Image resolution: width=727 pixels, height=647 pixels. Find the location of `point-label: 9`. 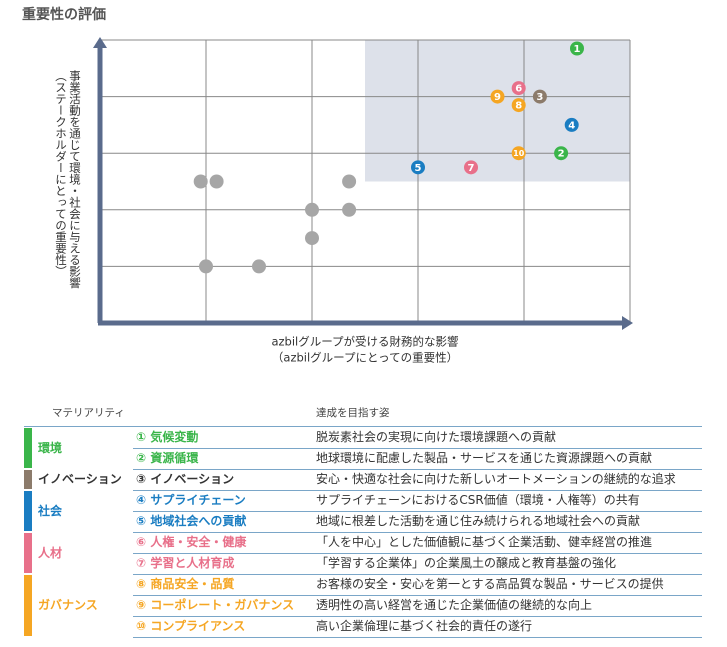

point-label: 9 is located at coordinates (497, 97).